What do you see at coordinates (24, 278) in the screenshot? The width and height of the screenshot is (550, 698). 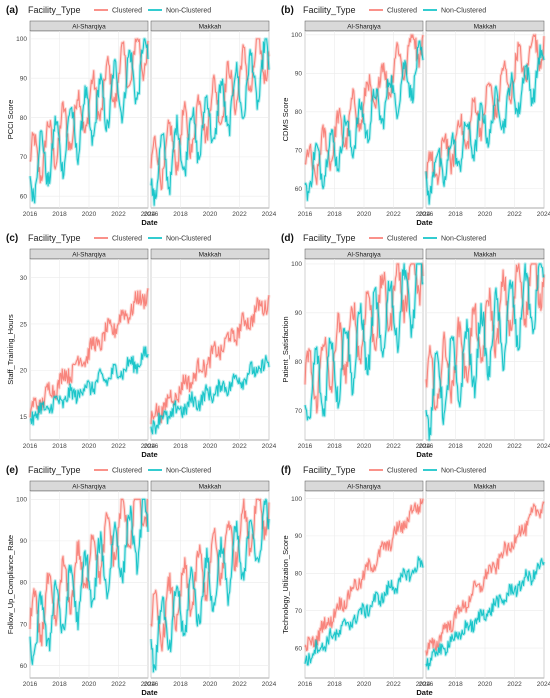 I see `y-tick-label: 30` at bounding box center [24, 278].